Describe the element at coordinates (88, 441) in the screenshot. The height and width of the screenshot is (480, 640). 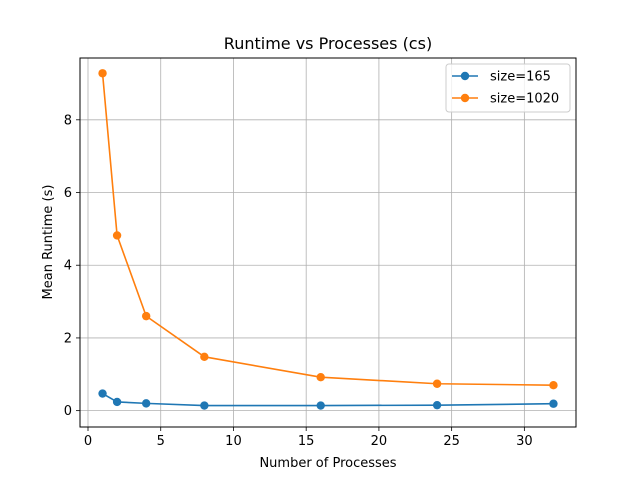
I see `x-tick-label: 0` at that location.